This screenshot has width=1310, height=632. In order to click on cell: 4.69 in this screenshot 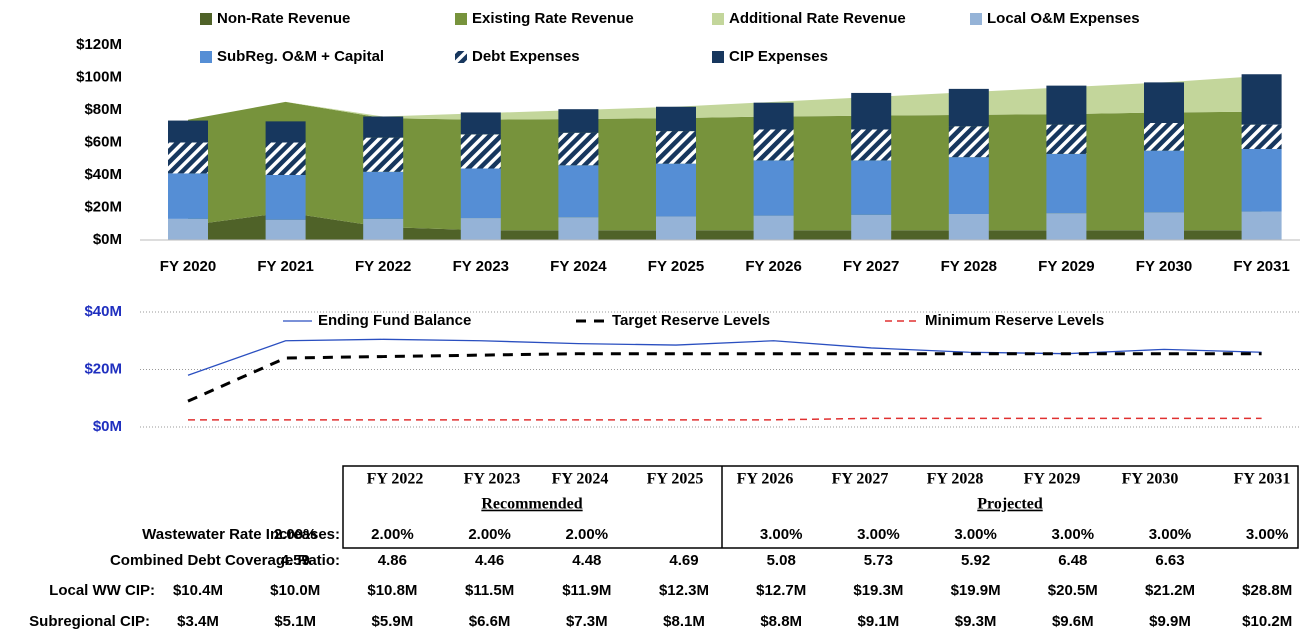, I will do `click(683, 560)`.